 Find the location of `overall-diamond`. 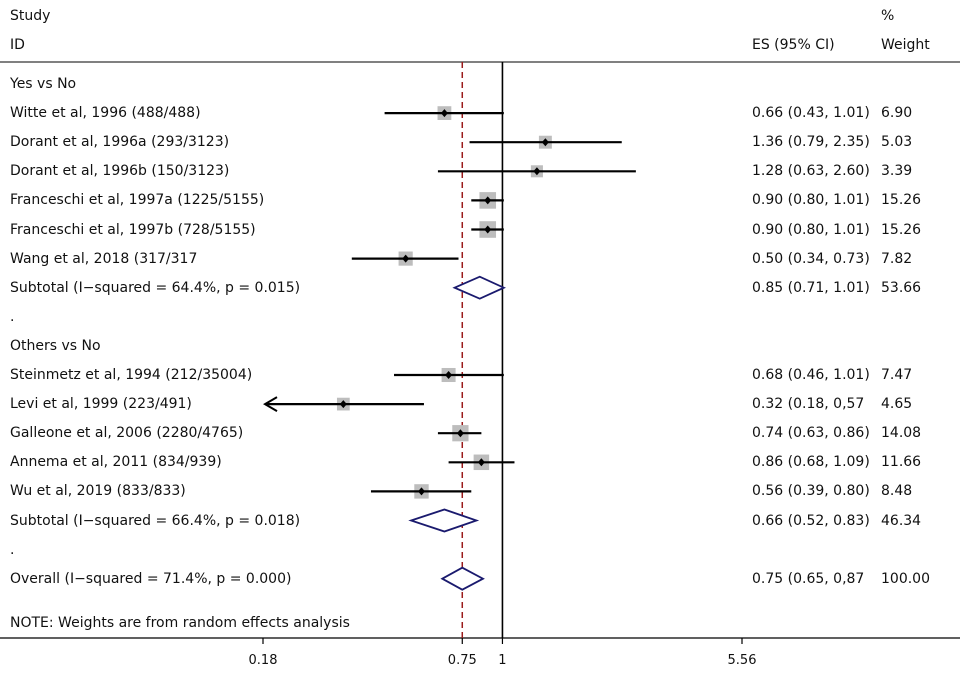

overall-diamond is located at coordinates (462, 578).